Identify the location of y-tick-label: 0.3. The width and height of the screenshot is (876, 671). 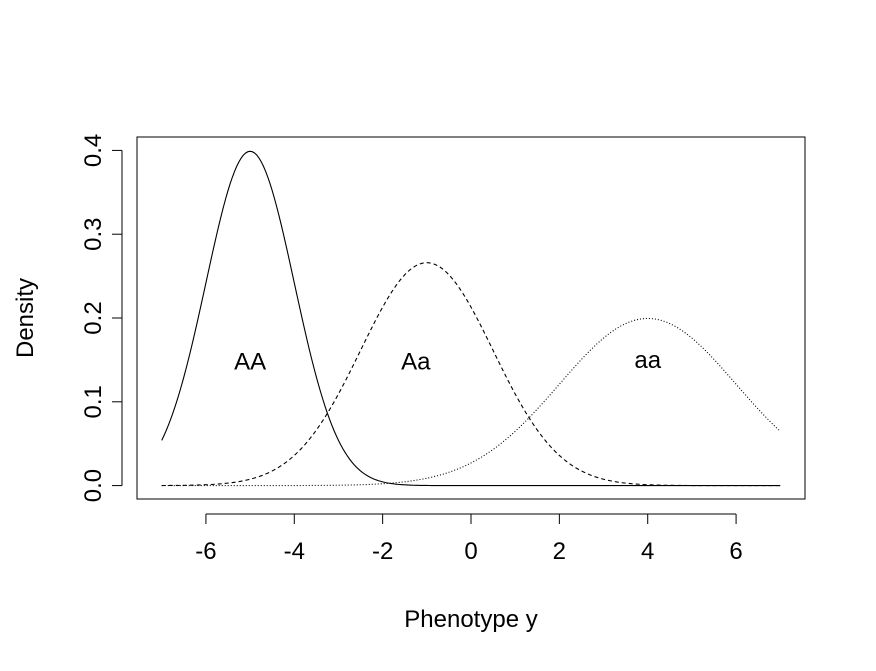
(93, 234).